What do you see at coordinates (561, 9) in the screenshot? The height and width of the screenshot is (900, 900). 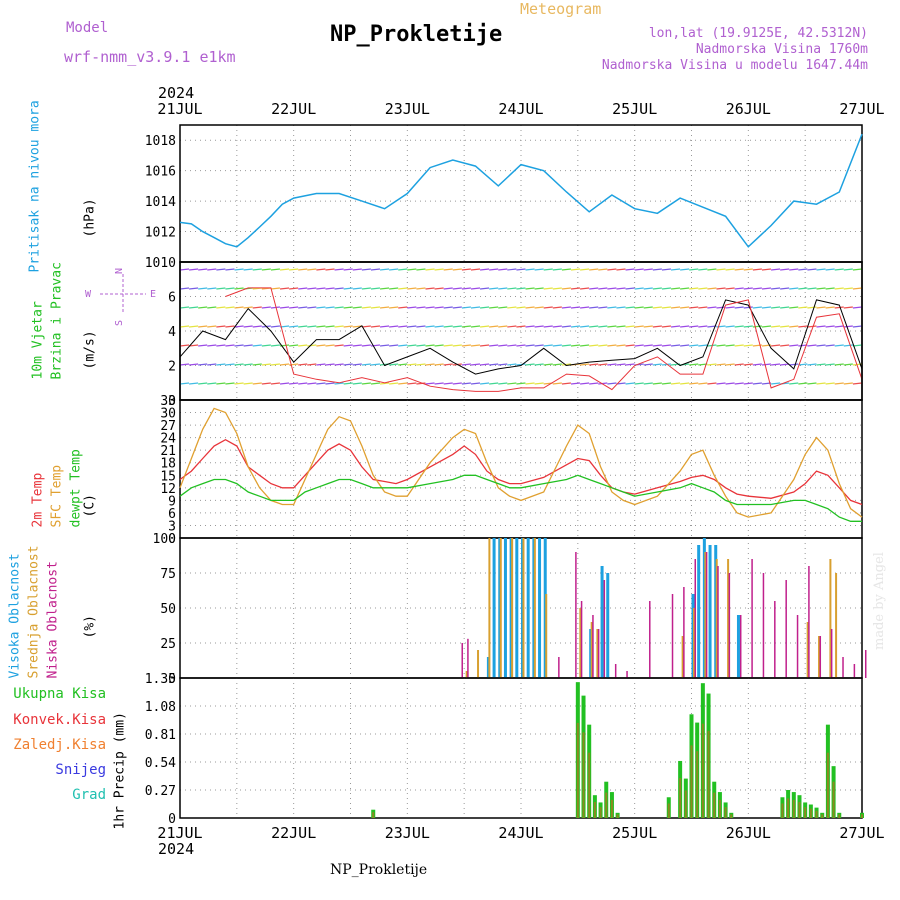 I see `meteogram-subtitle: Meteogram` at bounding box center [561, 9].